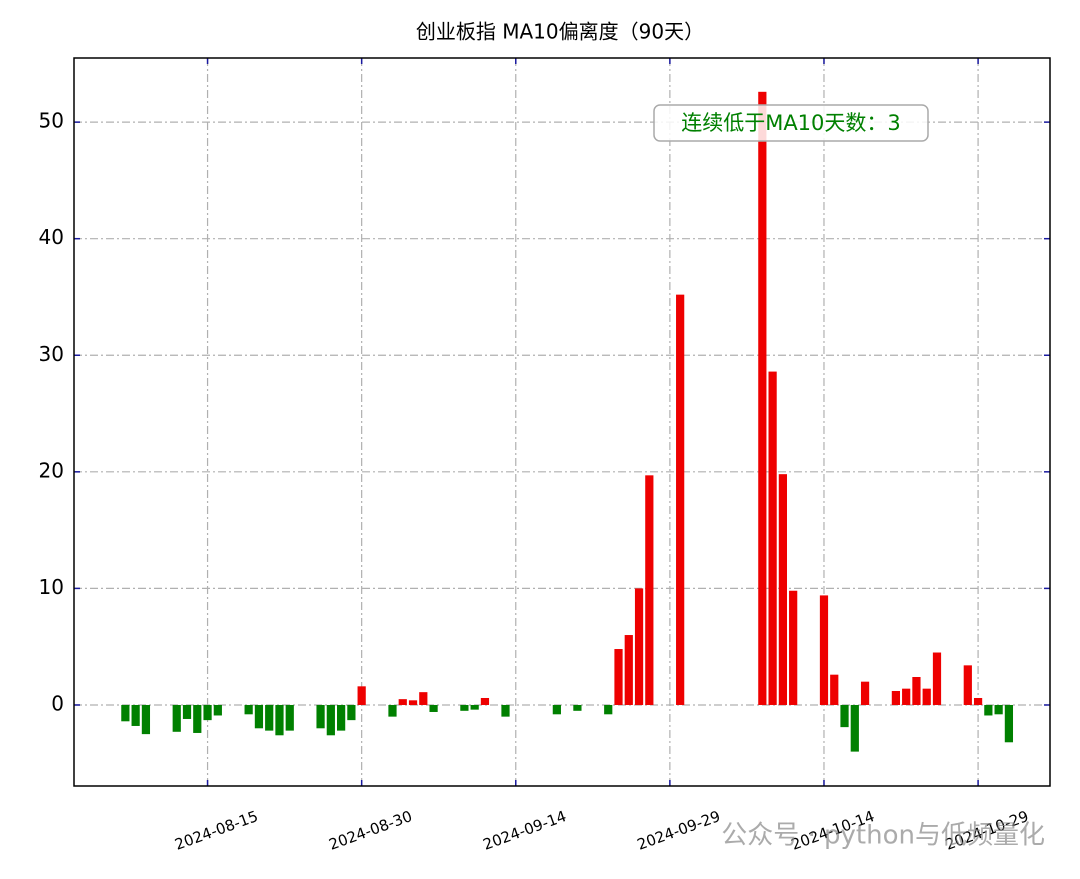 The height and width of the screenshot is (879, 1080). What do you see at coordinates (57, 703) in the screenshot?
I see `y-tick-label: 0` at bounding box center [57, 703].